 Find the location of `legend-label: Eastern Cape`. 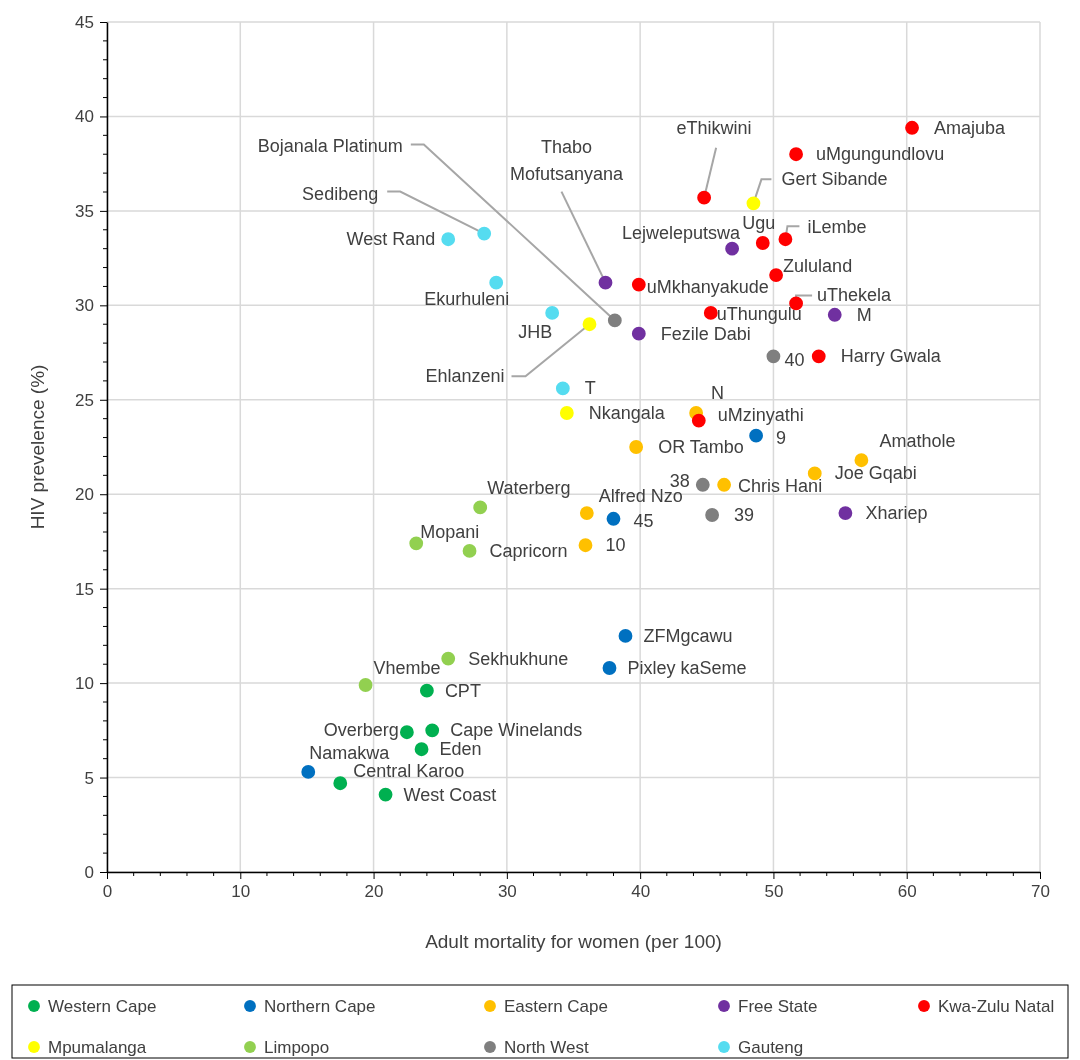

legend-label: Eastern Cape is located at coordinates (556, 1006).